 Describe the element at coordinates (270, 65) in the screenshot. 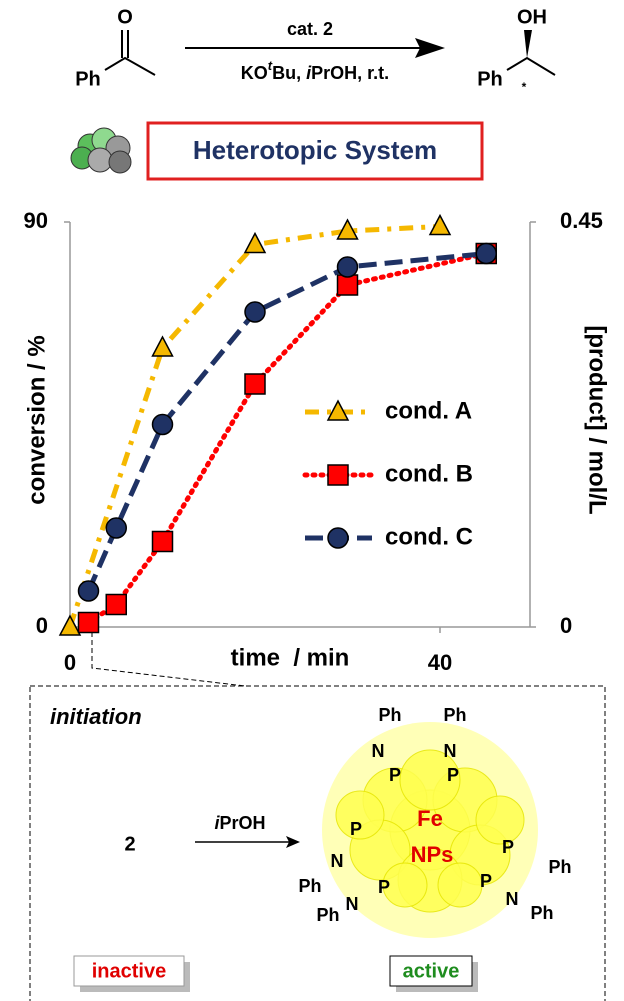

I see `text: t` at that location.